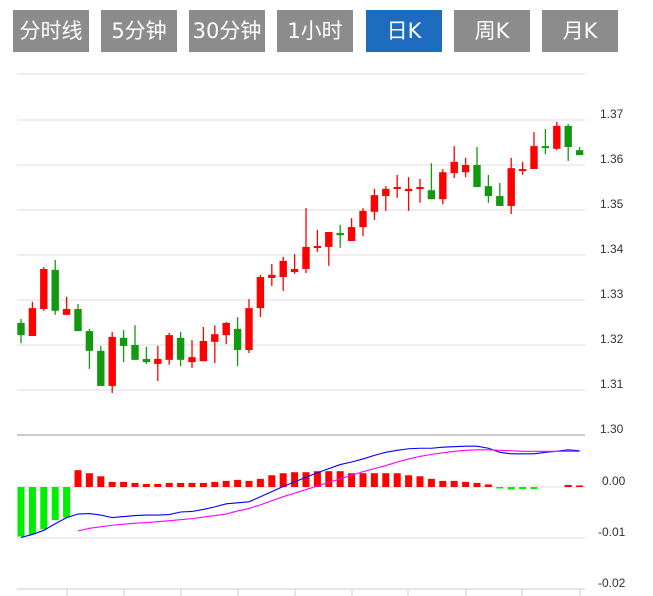 This screenshot has width=653, height=596. I want to click on tab-weekly-k: 周K, so click(492, 31).